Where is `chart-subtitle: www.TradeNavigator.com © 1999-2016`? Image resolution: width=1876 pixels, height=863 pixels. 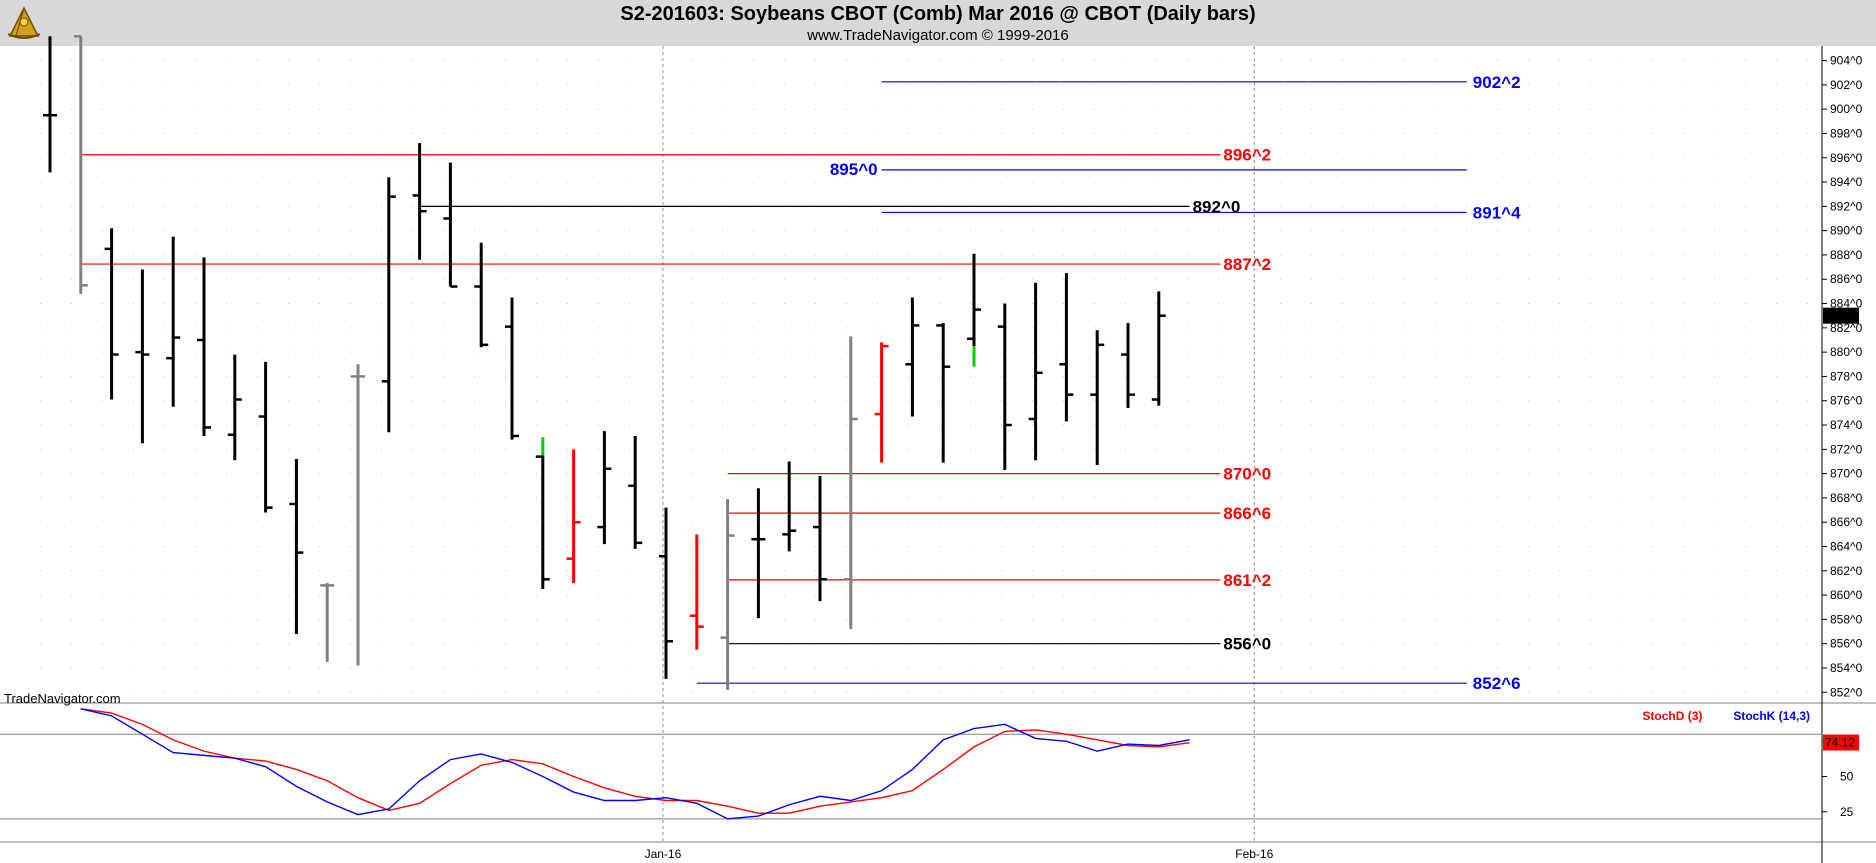 chart-subtitle: www.TradeNavigator.com © 1999-2016 is located at coordinates (938, 35).